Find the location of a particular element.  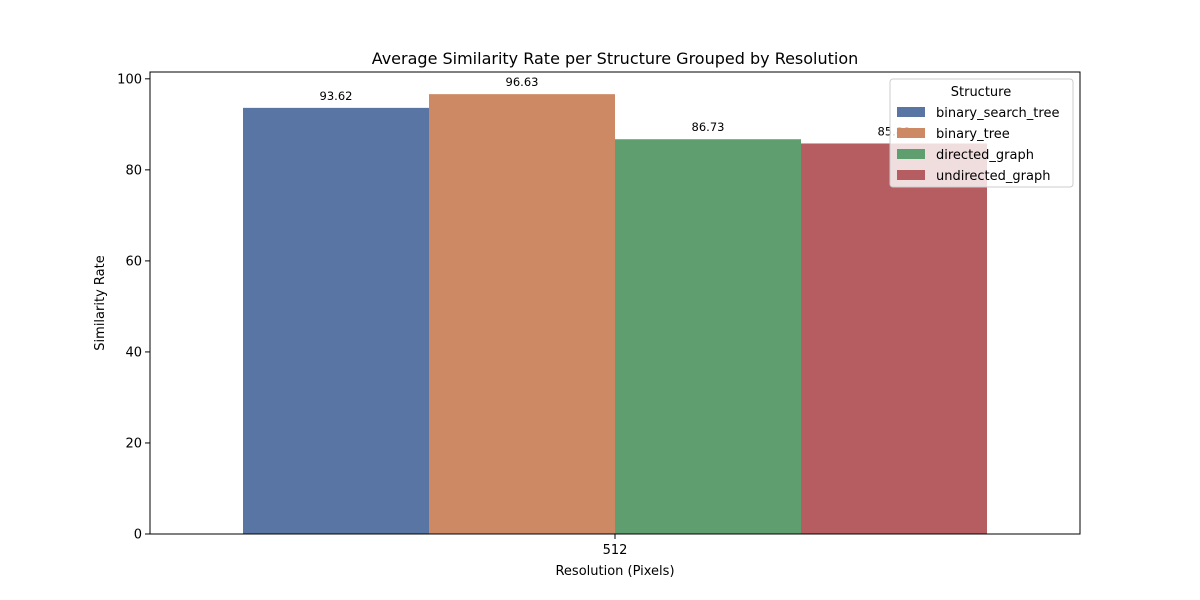

x-tick-label: 512 is located at coordinates (615, 550).